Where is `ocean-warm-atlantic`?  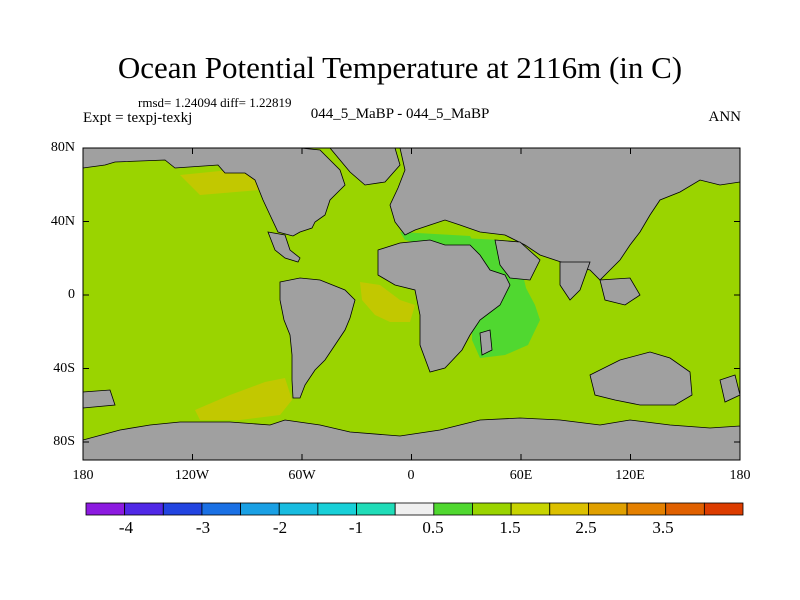
ocean-warm-atlantic is located at coordinates (387, 302).